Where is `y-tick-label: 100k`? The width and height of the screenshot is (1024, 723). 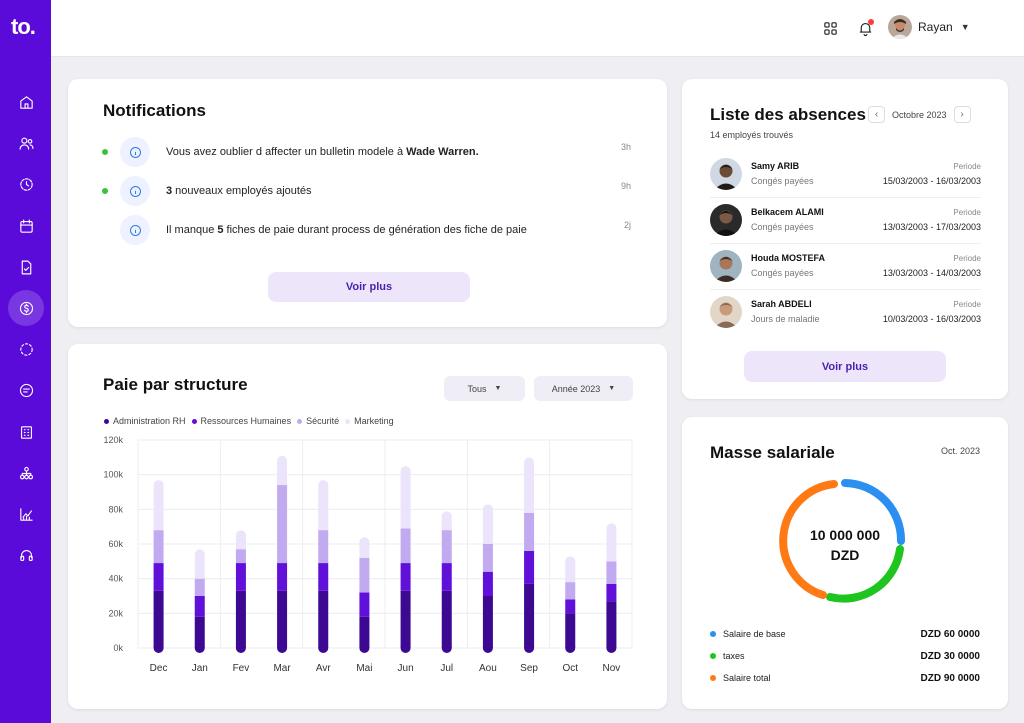
y-tick-label: 100k is located at coordinates (113, 475).